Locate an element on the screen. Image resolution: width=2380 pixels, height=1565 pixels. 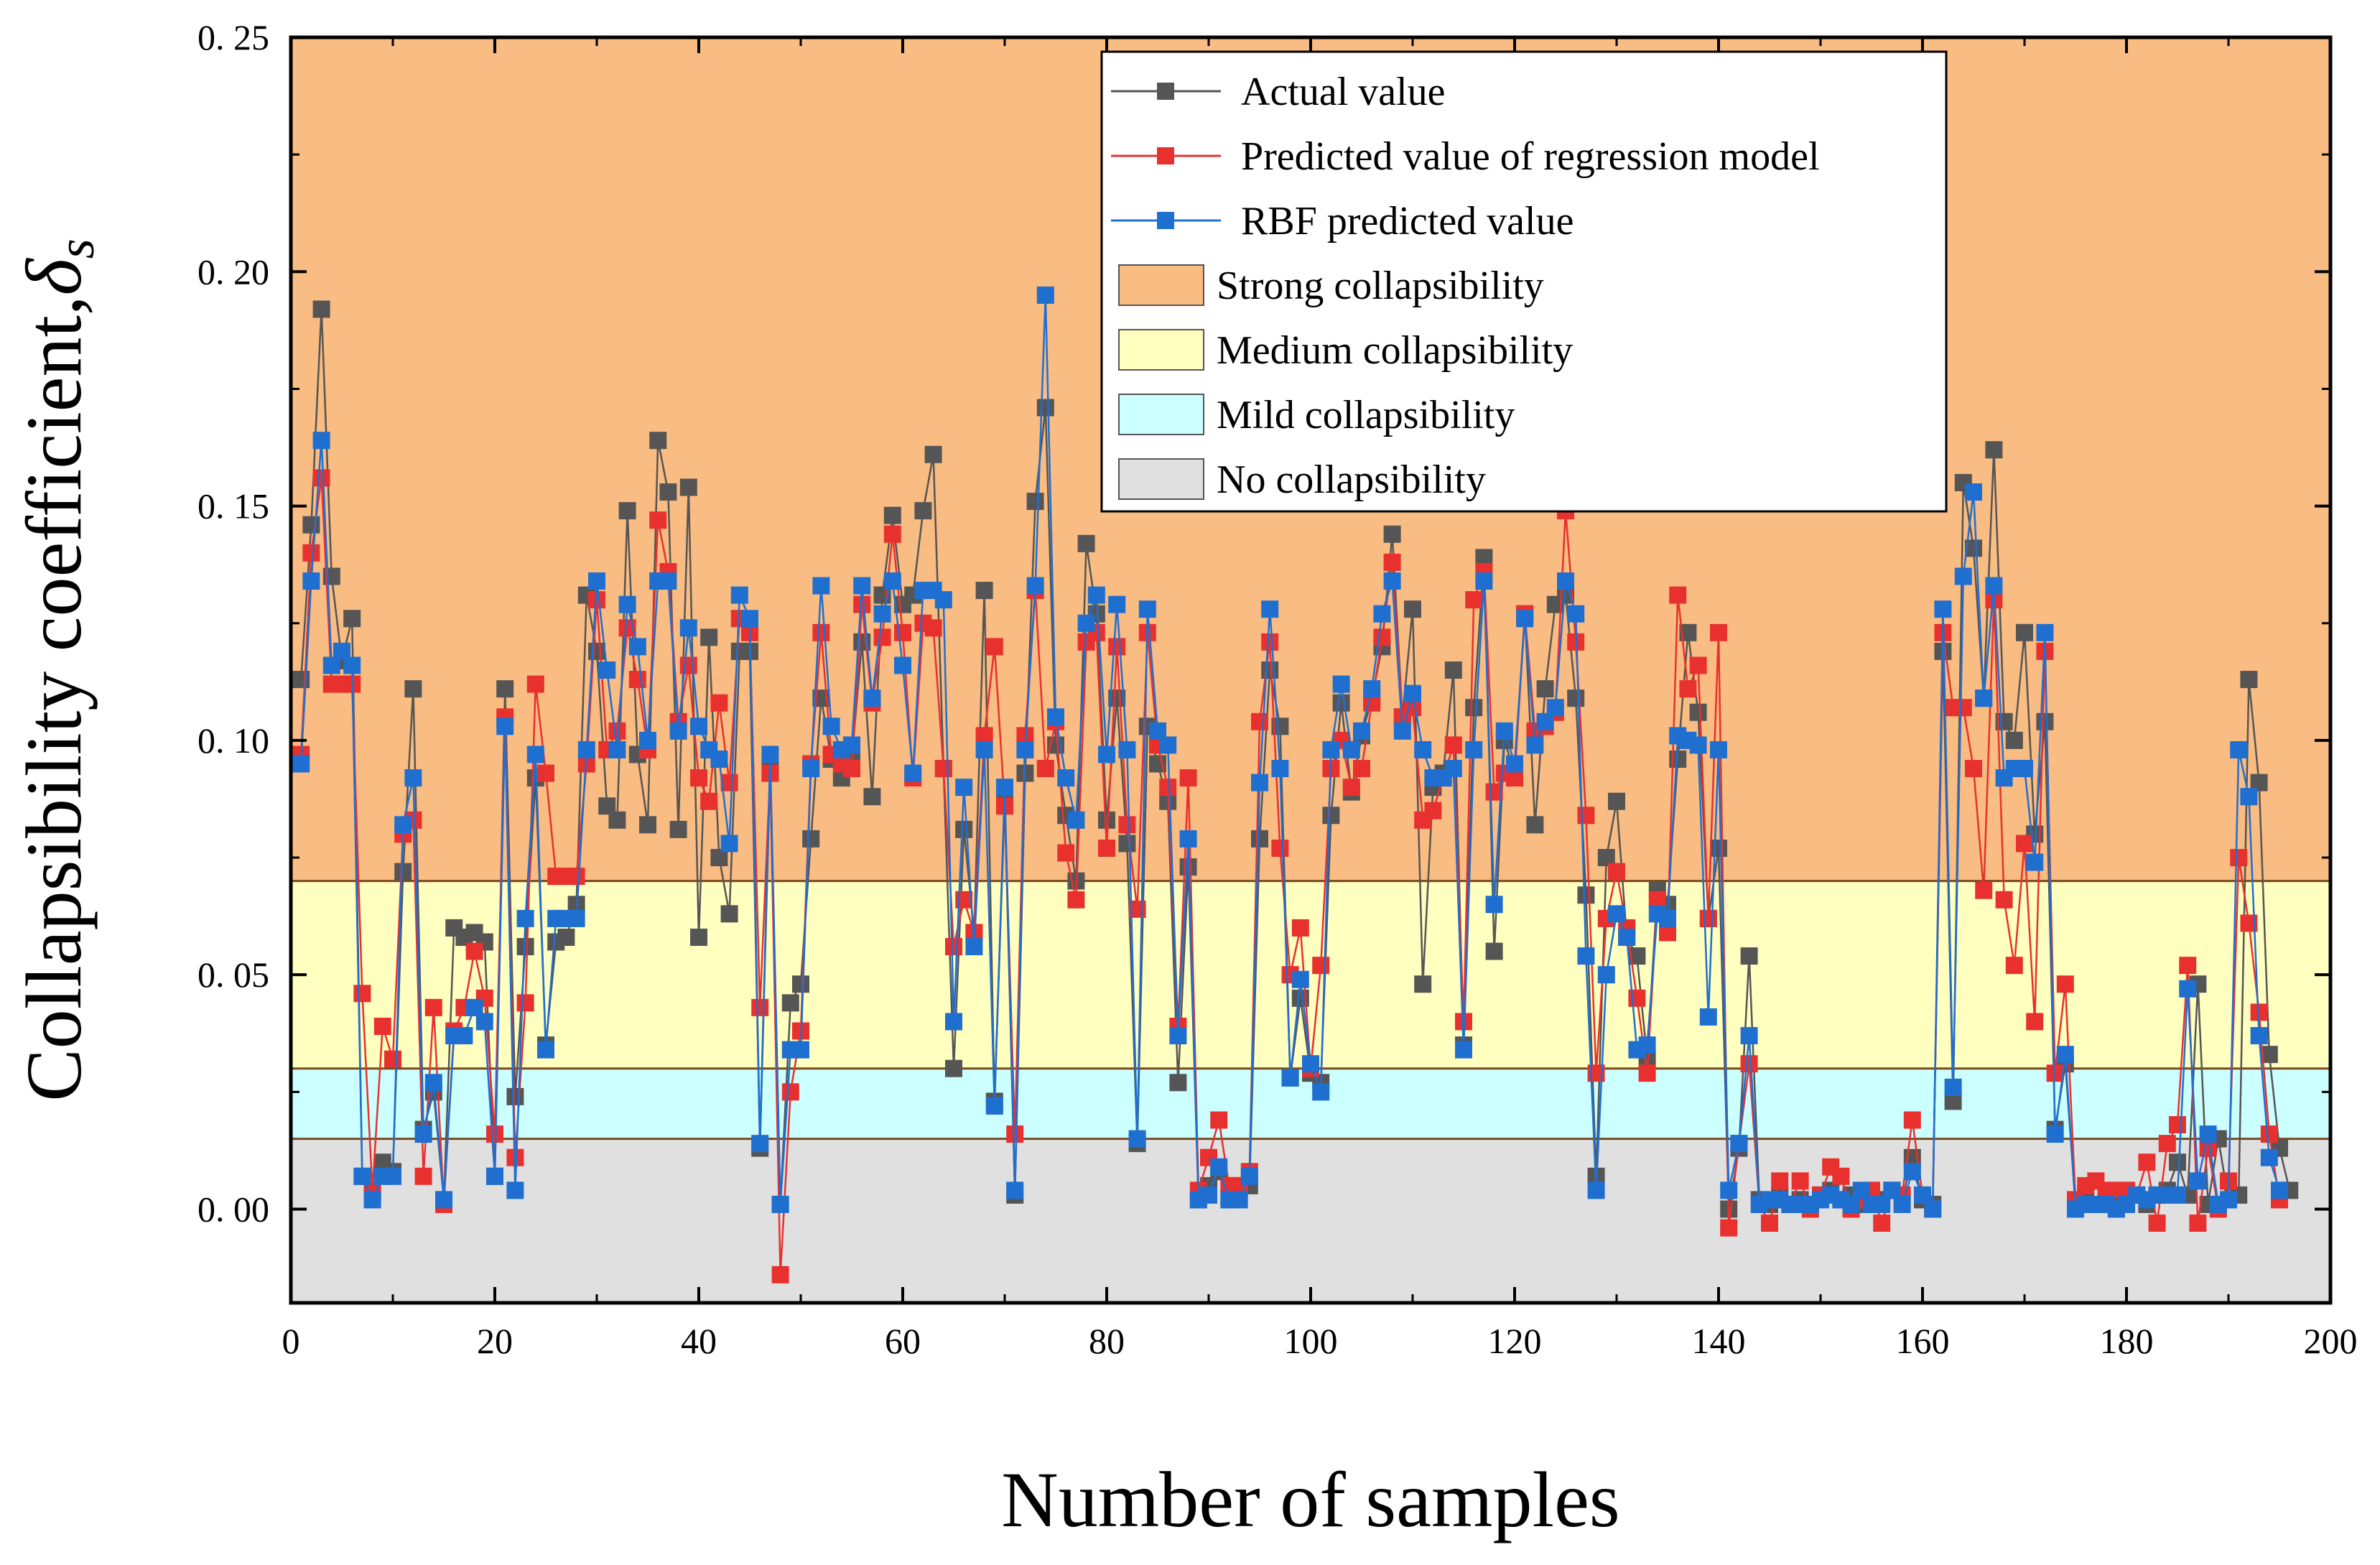
y-tick-label: 0. 10 is located at coordinates (233, 740).